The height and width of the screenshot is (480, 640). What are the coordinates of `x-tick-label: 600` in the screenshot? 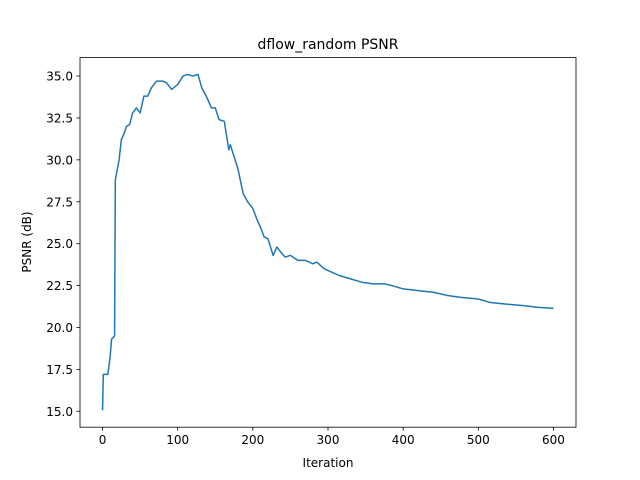 It's located at (553, 440).